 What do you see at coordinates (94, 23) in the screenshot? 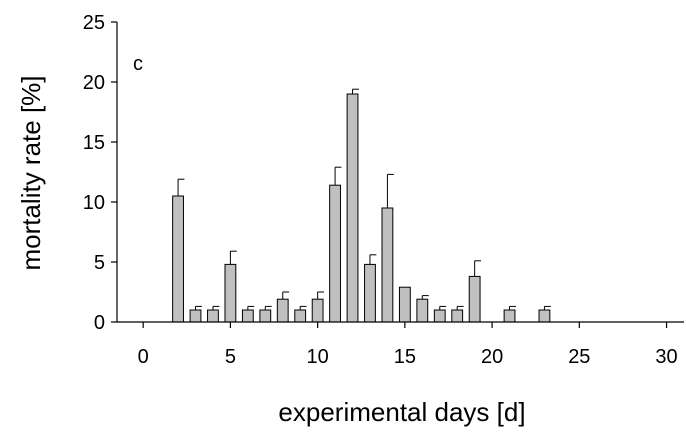
I see `y-tick-label: 25` at bounding box center [94, 23].